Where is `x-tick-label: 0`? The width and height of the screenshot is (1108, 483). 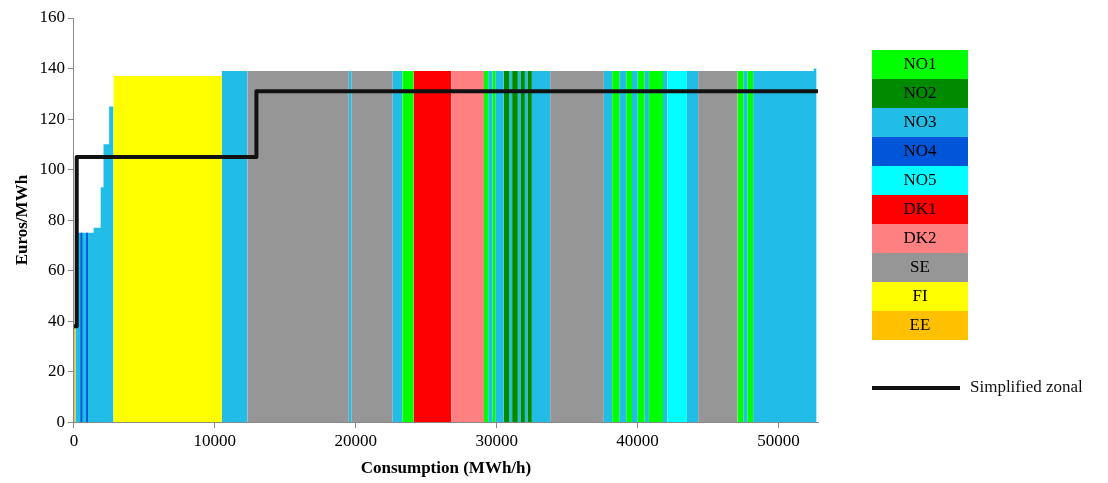 x-tick-label: 0 is located at coordinates (74, 440).